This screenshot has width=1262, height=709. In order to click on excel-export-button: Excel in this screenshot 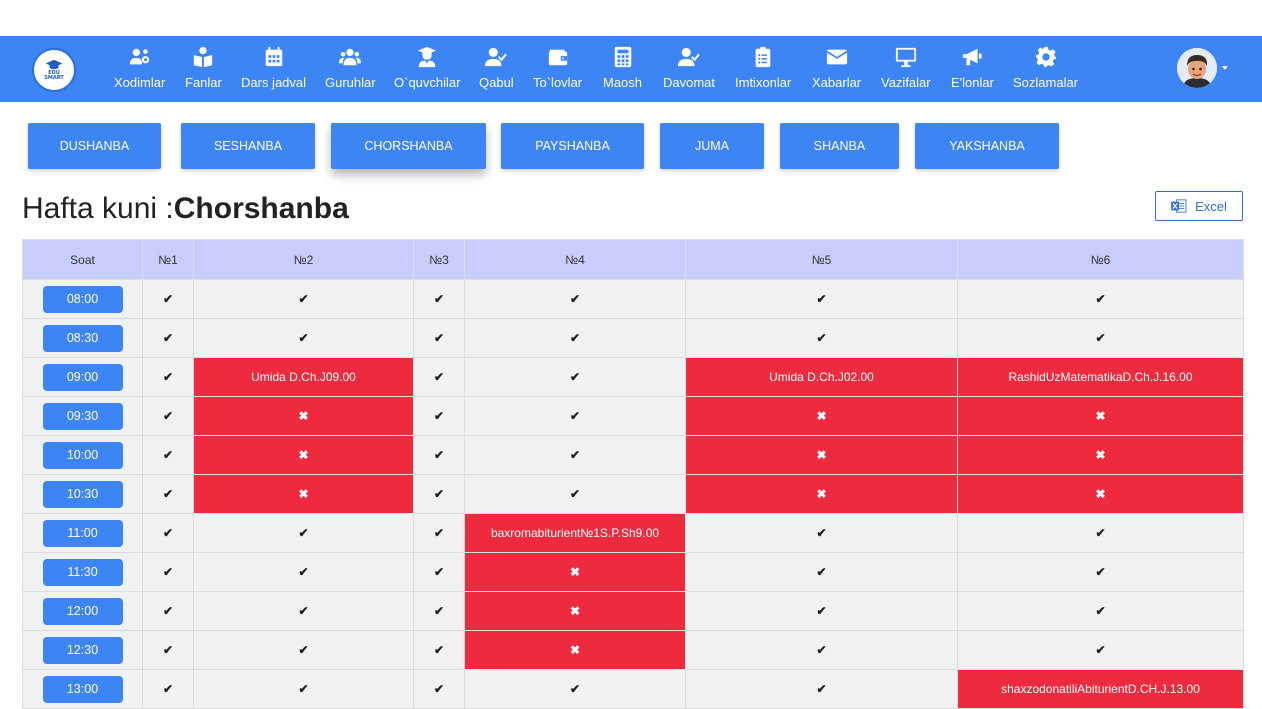, I will do `click(1199, 206)`.